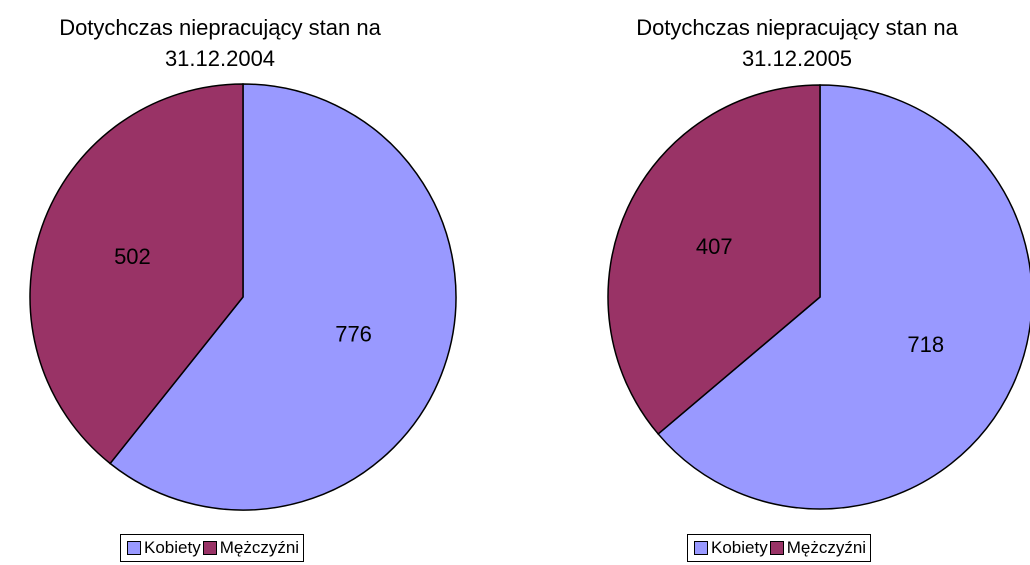 Image resolution: width=1030 pixels, height=565 pixels. I want to click on data-label: 502, so click(132, 256).